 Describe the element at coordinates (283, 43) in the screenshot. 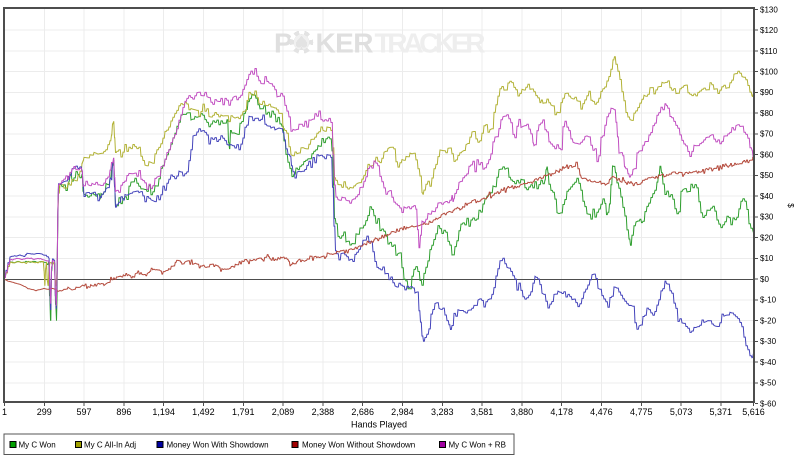

I see `svg-text: P` at that location.